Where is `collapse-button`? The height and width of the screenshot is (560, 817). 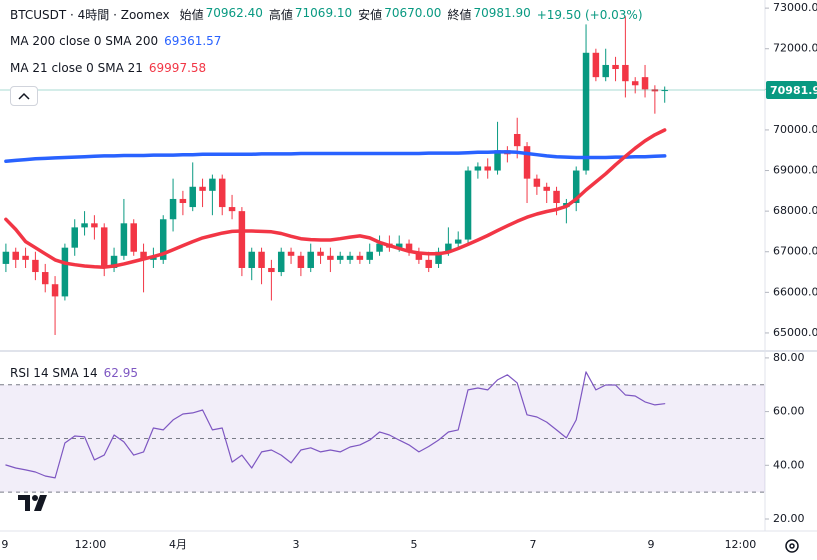
collapse-button is located at coordinates (24, 96).